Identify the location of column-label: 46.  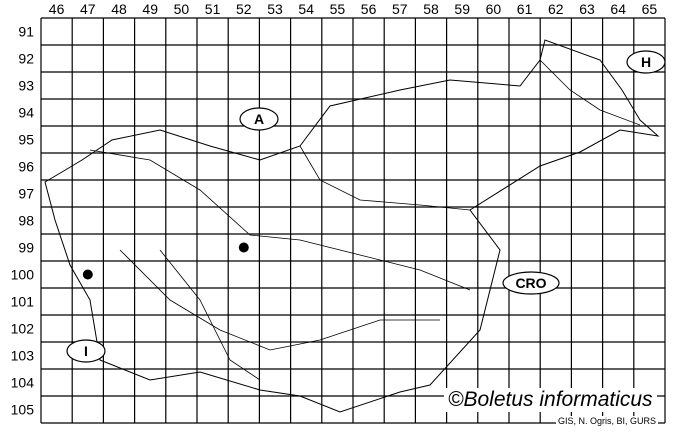
(57, 9).